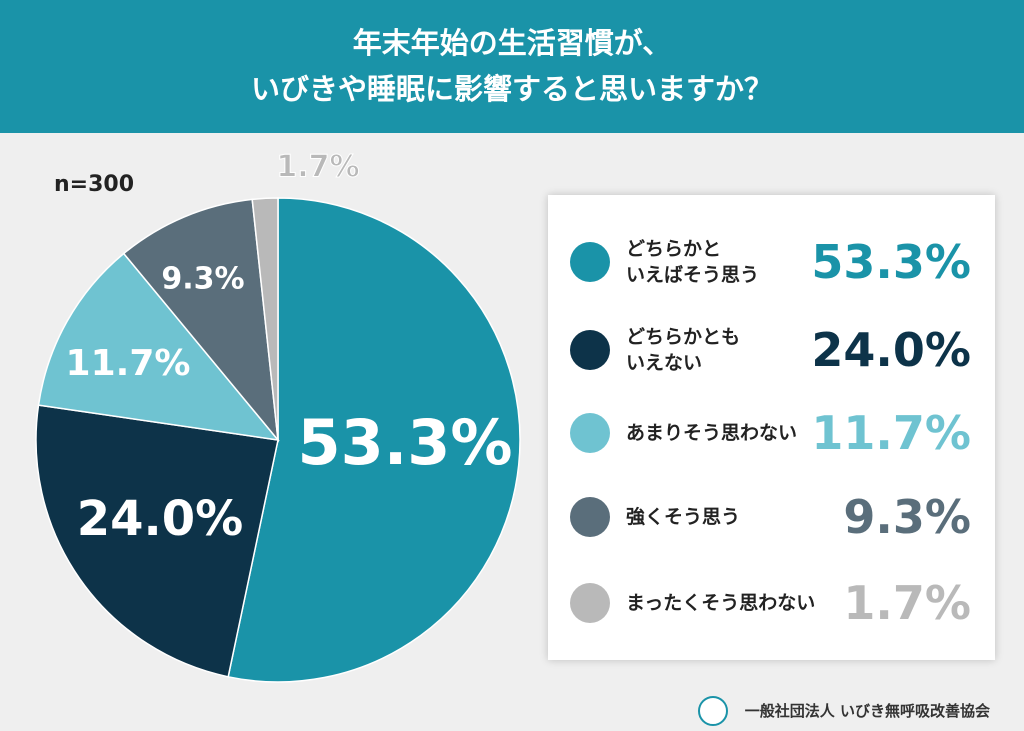 The width and height of the screenshot is (1024, 731). Describe the element at coordinates (202, 279) in the screenshot. I see `pie-value-label: 9.3%` at that location.